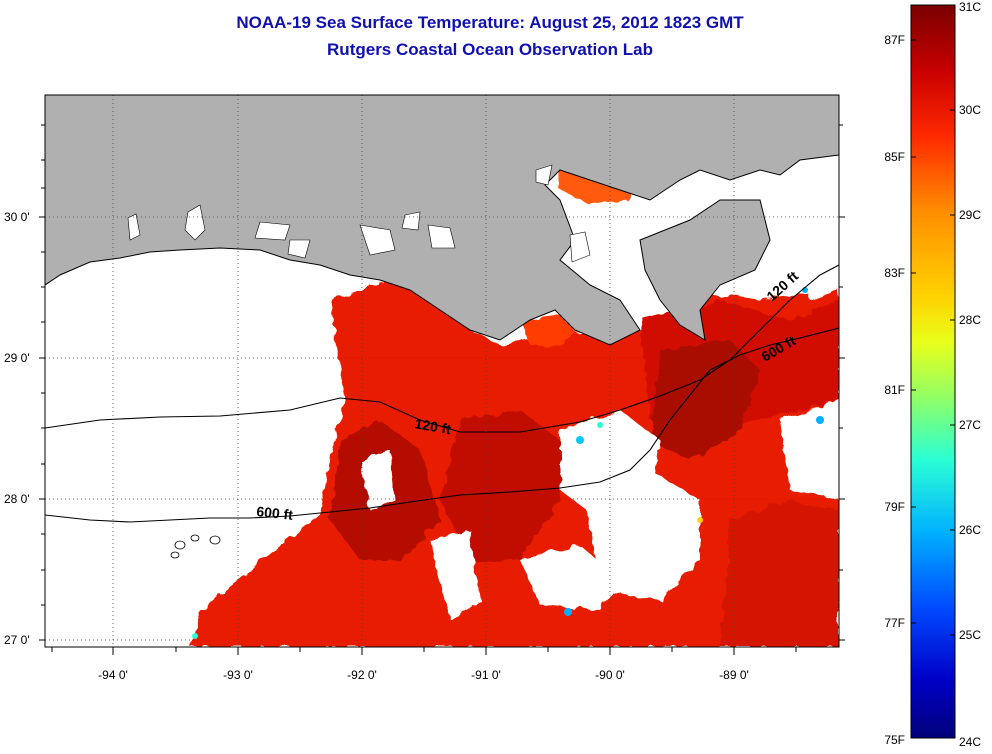 The height and width of the screenshot is (754, 992). I want to click on c-label: 24C, so click(970, 742).